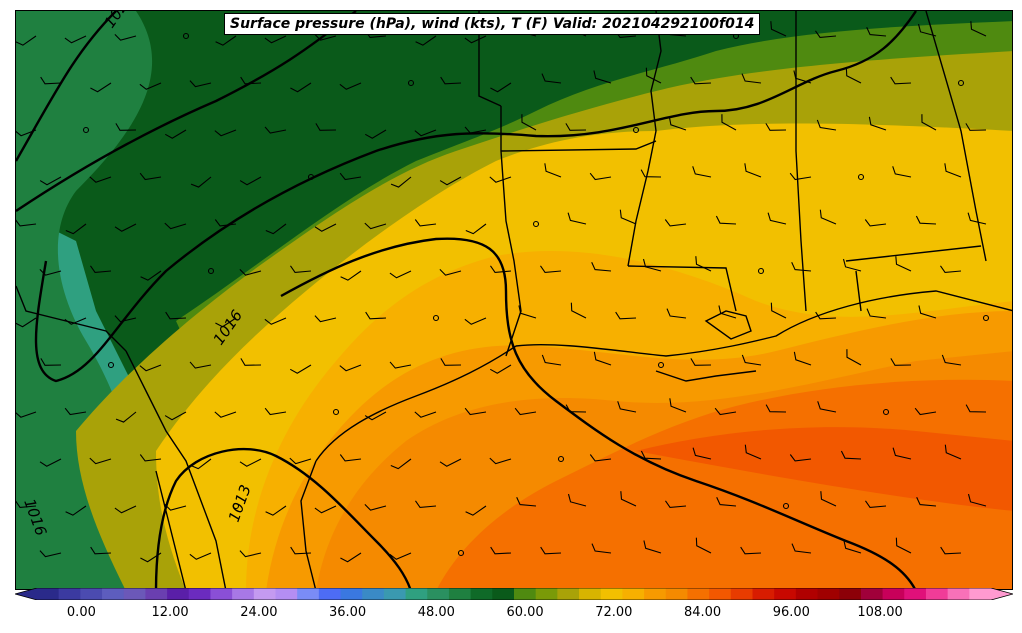 The width and height of the screenshot is (1022, 633). I want to click on colorbar-tick-label: 0.00, so click(81, 612).